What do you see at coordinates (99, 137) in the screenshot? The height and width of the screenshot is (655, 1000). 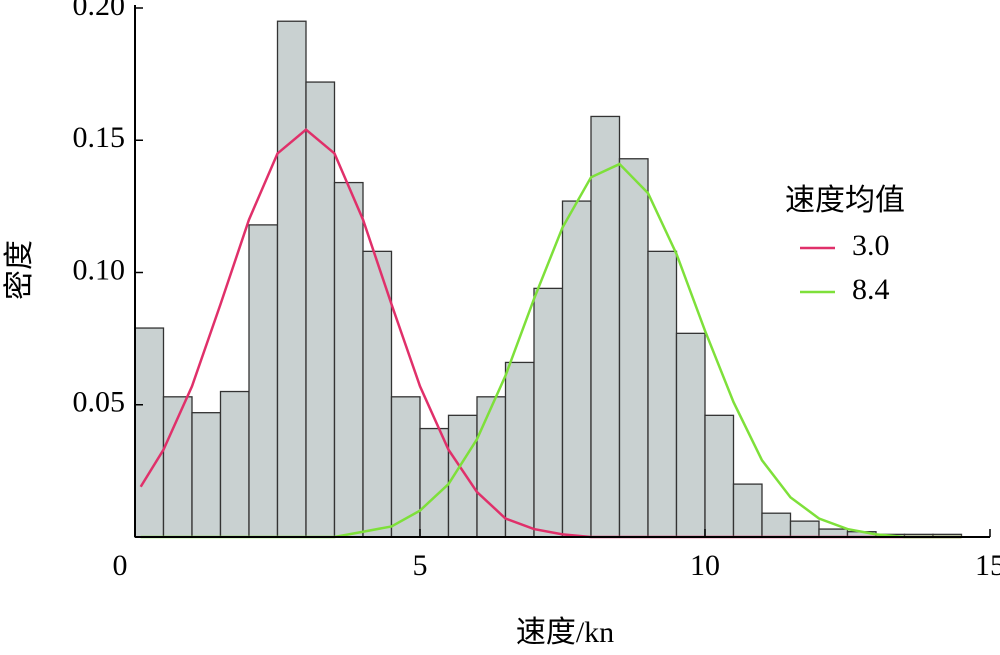 I see `y-tick-label: 0.15` at bounding box center [99, 137].